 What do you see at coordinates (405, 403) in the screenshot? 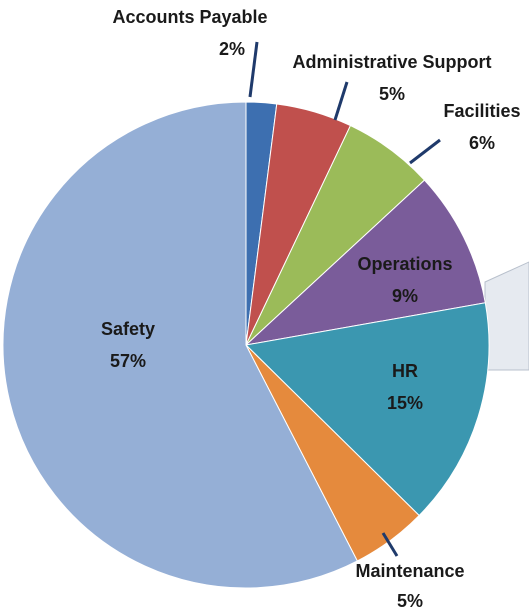
I see `data-label-value: 15%` at bounding box center [405, 403].